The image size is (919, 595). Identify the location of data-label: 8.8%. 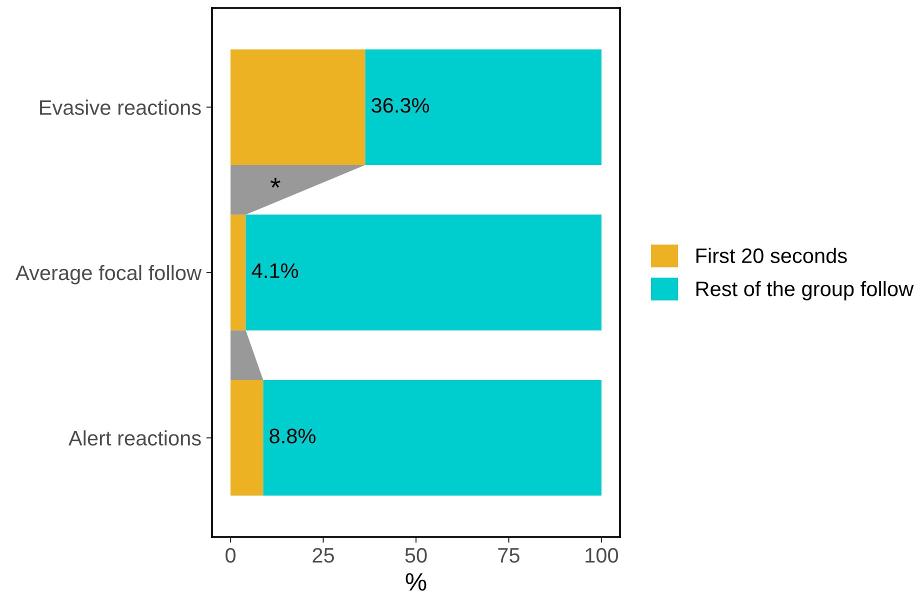
(293, 436).